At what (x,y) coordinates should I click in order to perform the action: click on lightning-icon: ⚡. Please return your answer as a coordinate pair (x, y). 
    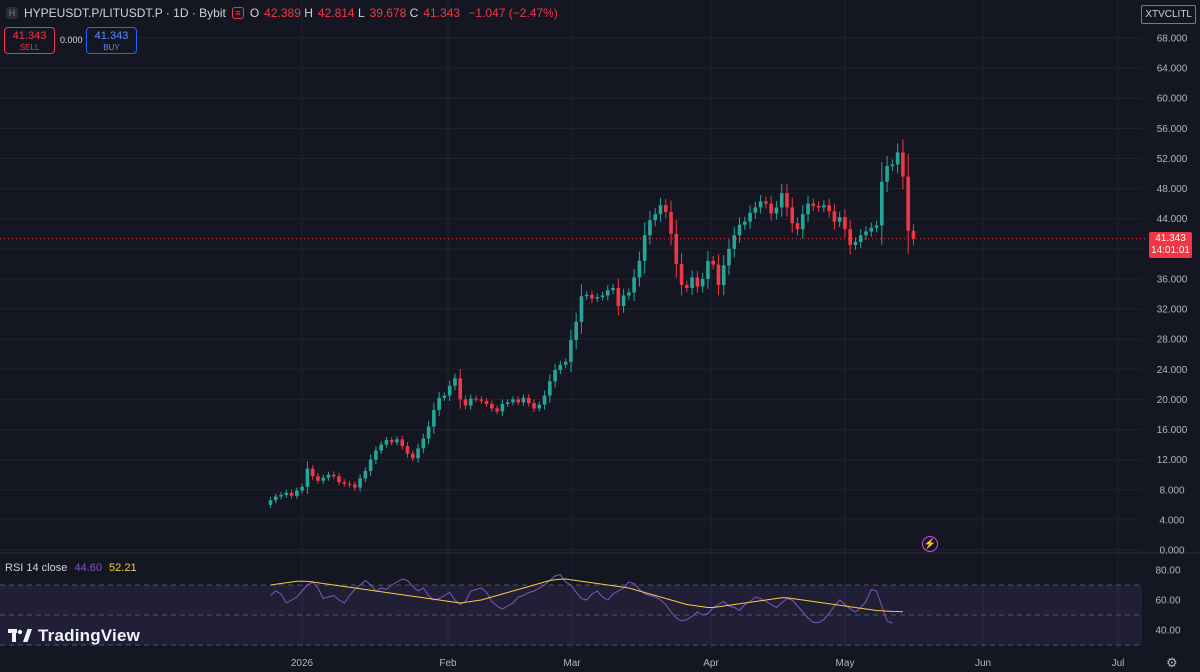
    Looking at the image, I should click on (930, 544).